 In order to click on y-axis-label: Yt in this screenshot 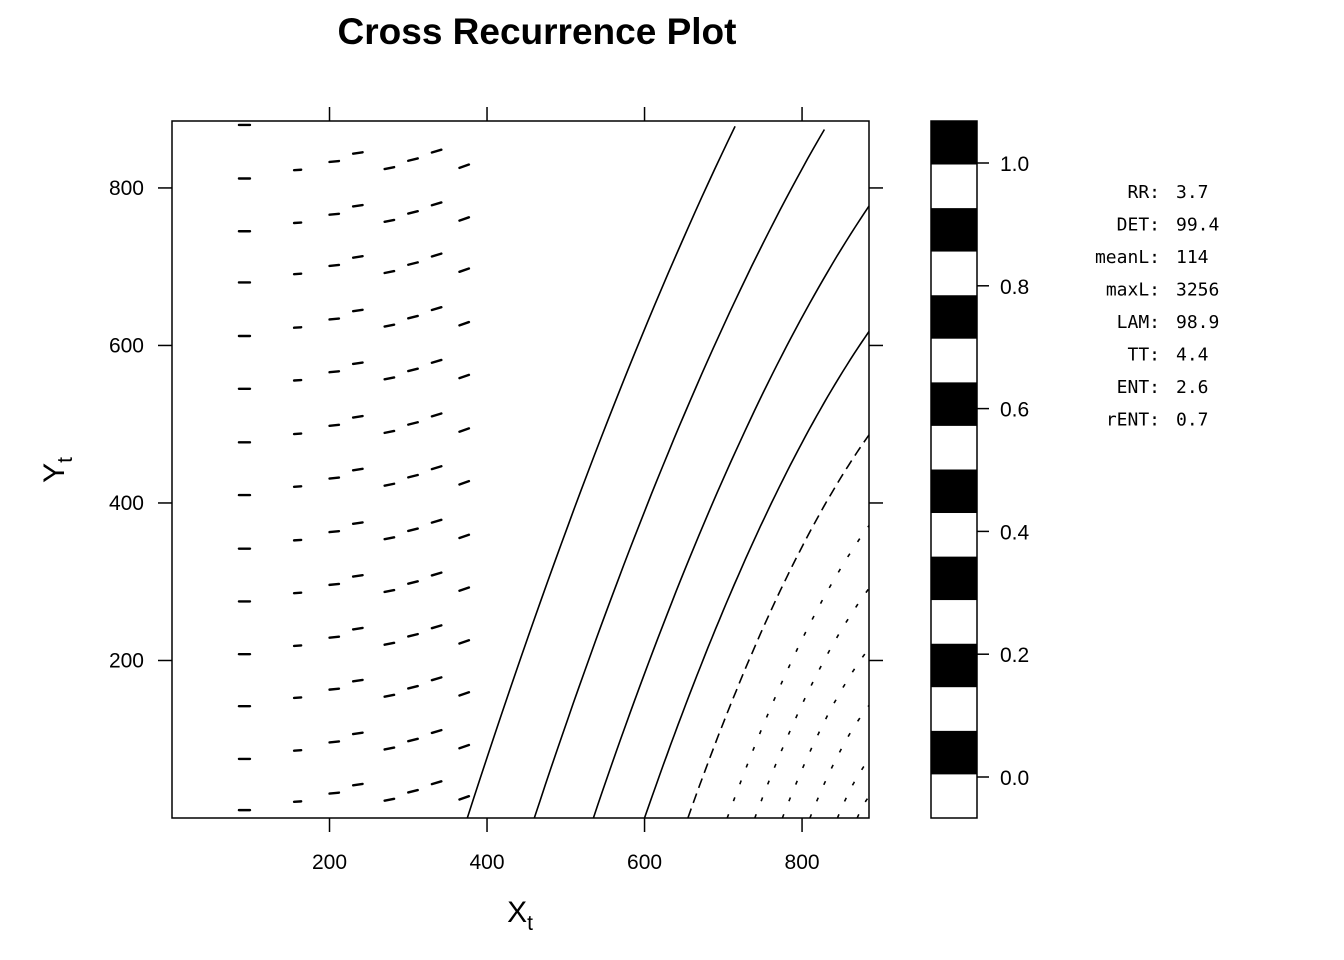, I will do `click(57, 470)`.